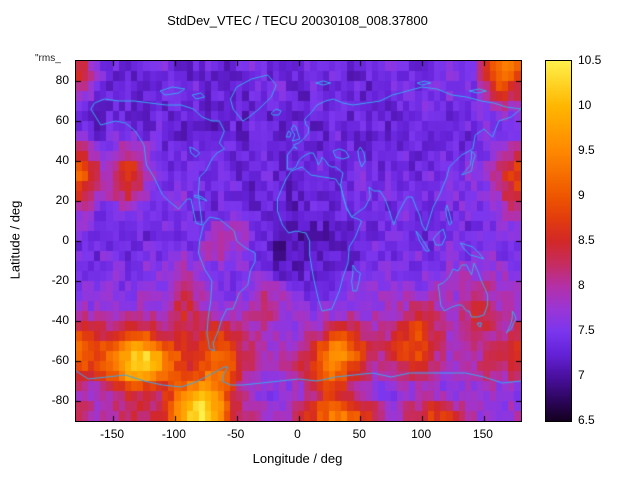 The image size is (640, 480). I want to click on y-tick-label: 40, so click(62, 160).